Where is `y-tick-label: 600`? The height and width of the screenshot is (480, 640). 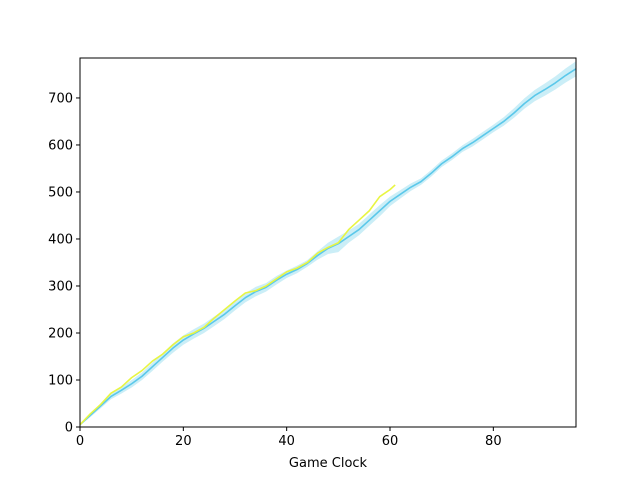
y-tick-label: 600 is located at coordinates (60, 145).